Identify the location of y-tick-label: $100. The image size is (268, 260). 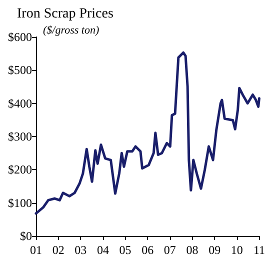
(20, 203).